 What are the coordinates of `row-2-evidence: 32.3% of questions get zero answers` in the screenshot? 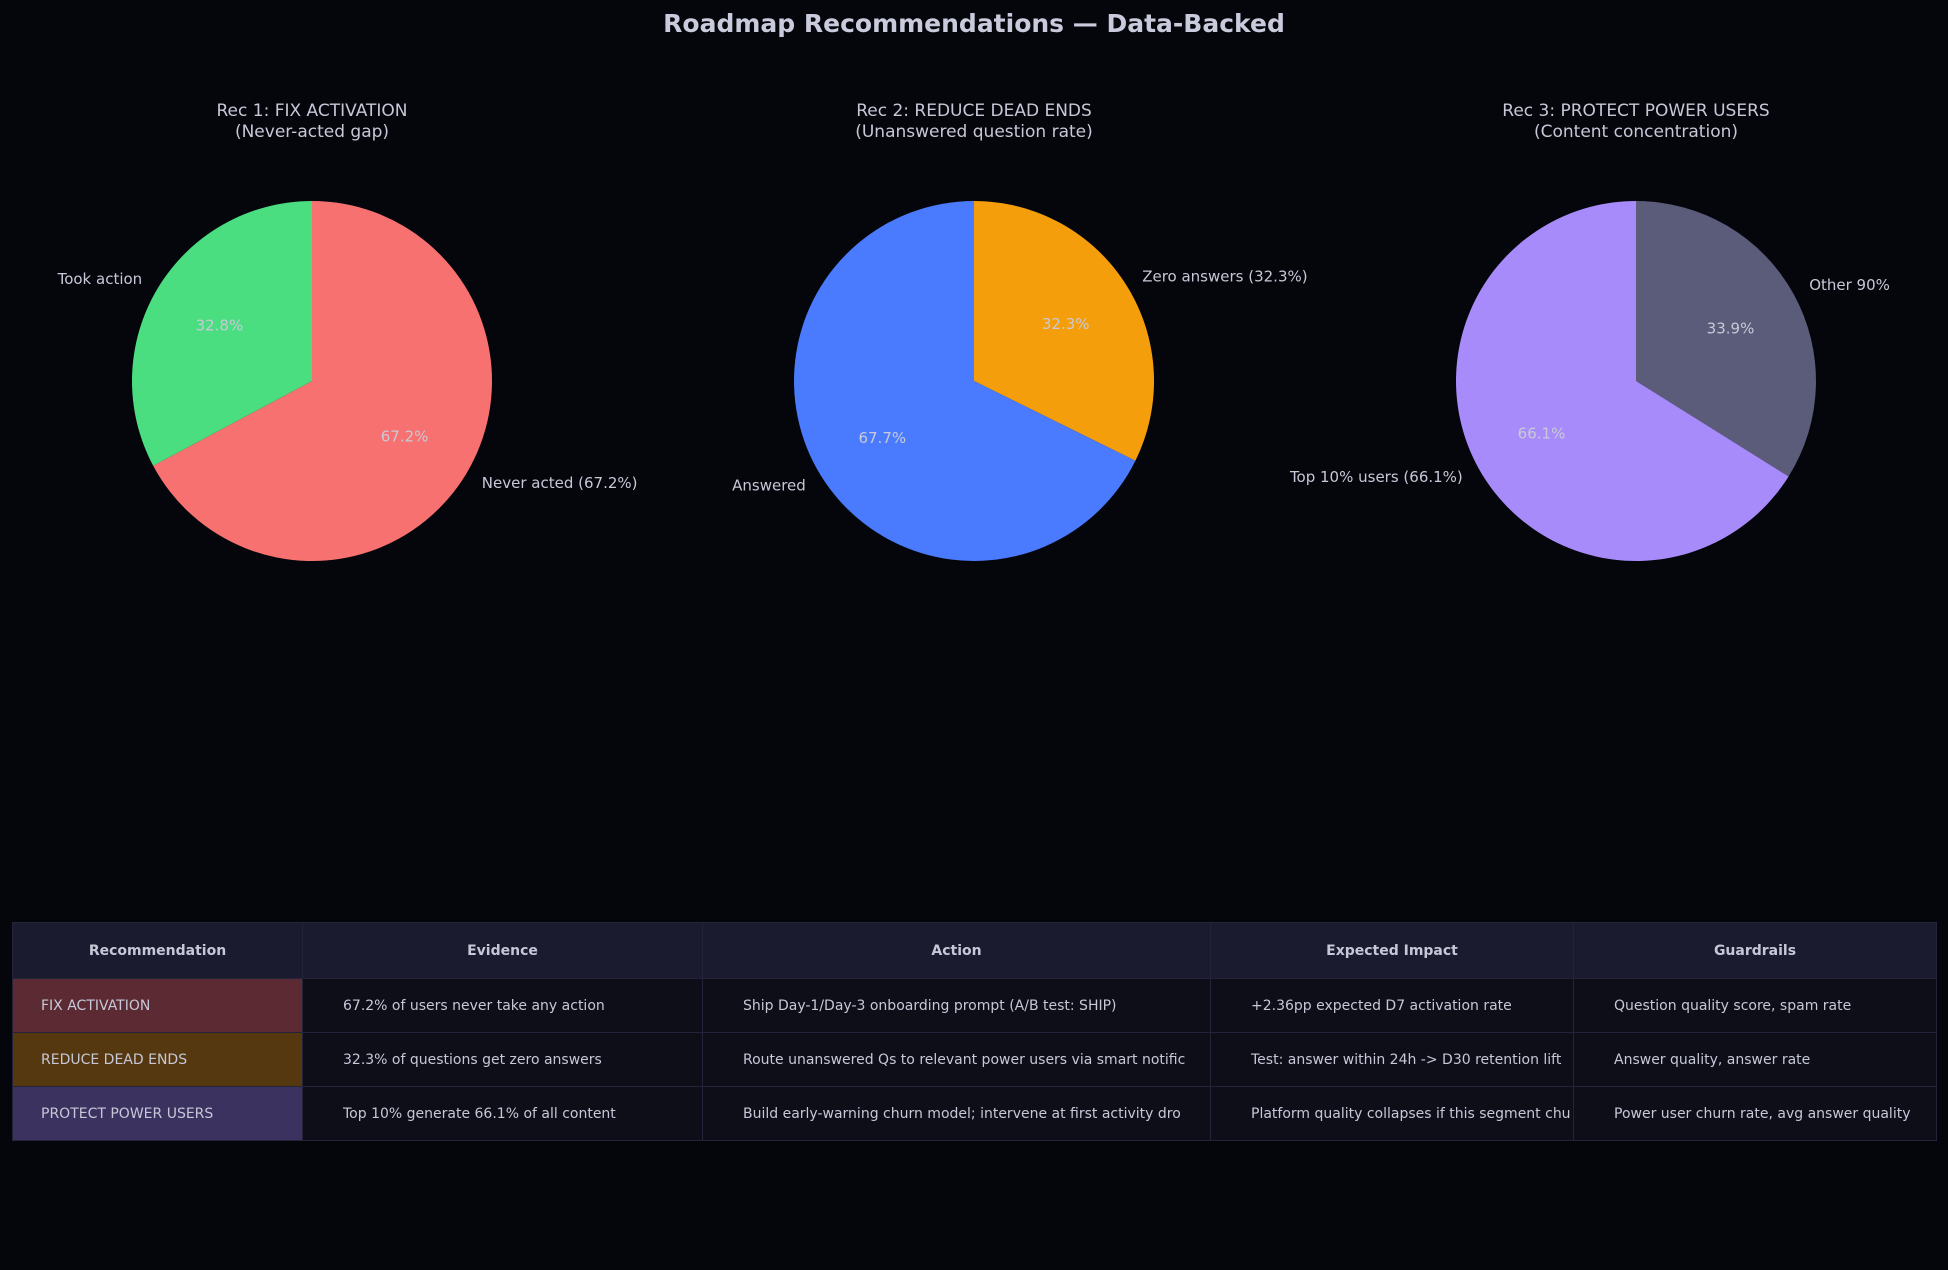 It's located at (502, 1059).